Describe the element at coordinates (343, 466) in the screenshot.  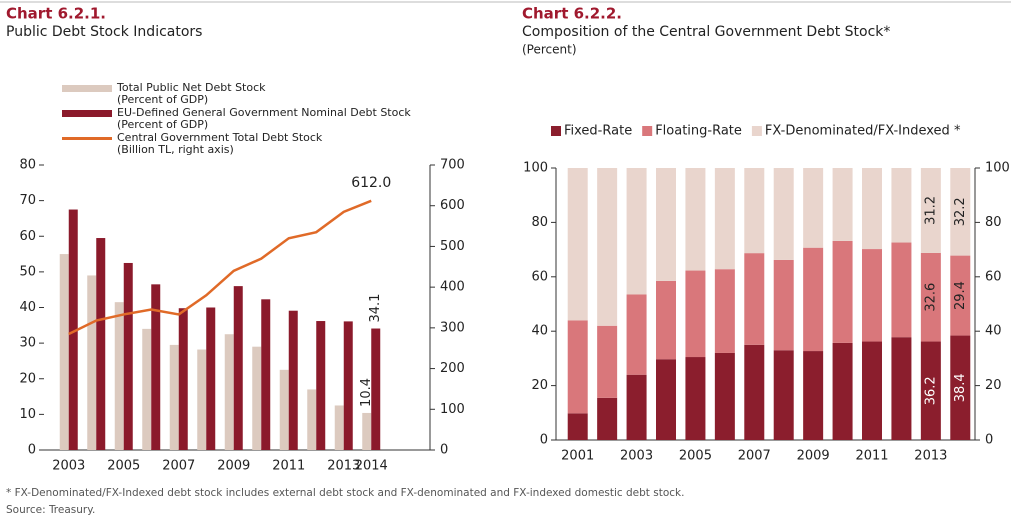
I see `x-tick-label: 2013` at that location.